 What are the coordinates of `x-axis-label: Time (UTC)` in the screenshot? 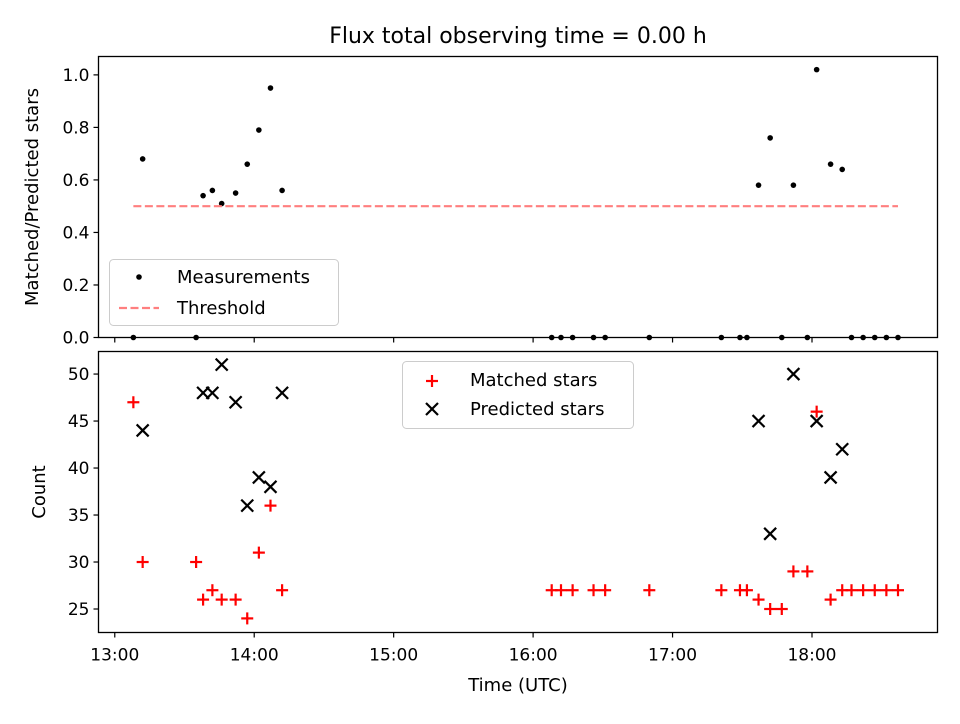 It's located at (517, 685).